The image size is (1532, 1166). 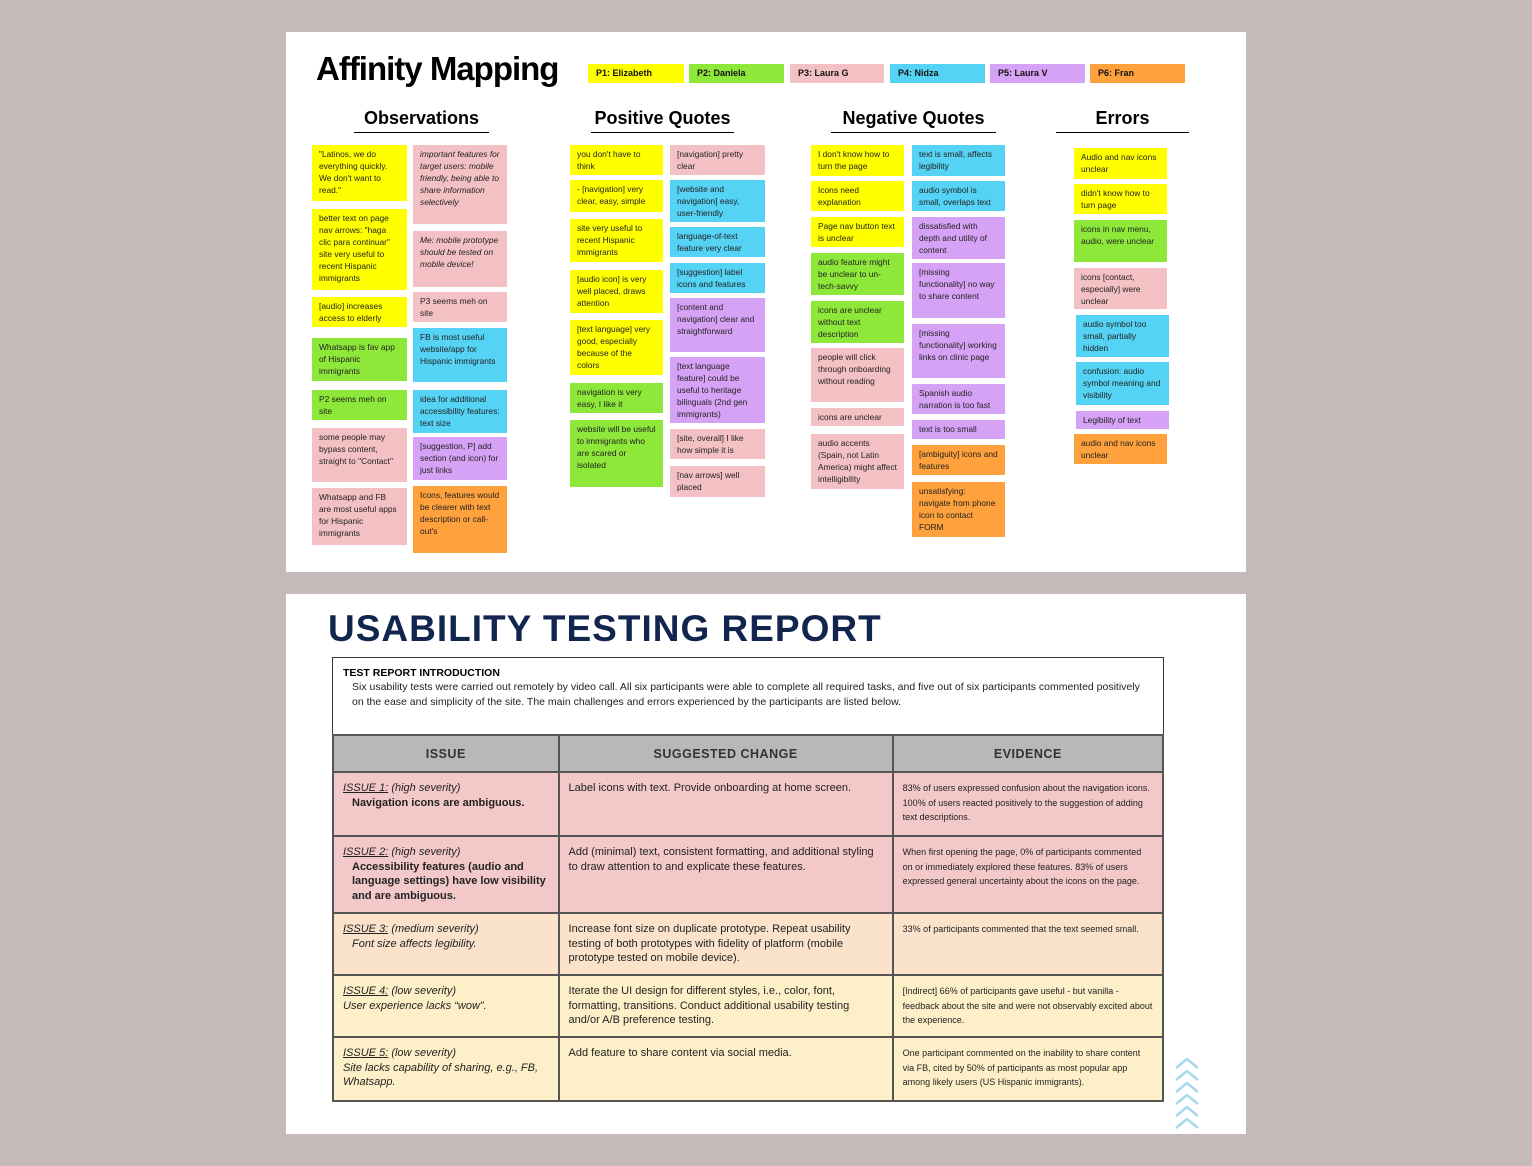 What do you see at coordinates (736, 73) in the screenshot?
I see `legend-p2: P2: Daniela` at bounding box center [736, 73].